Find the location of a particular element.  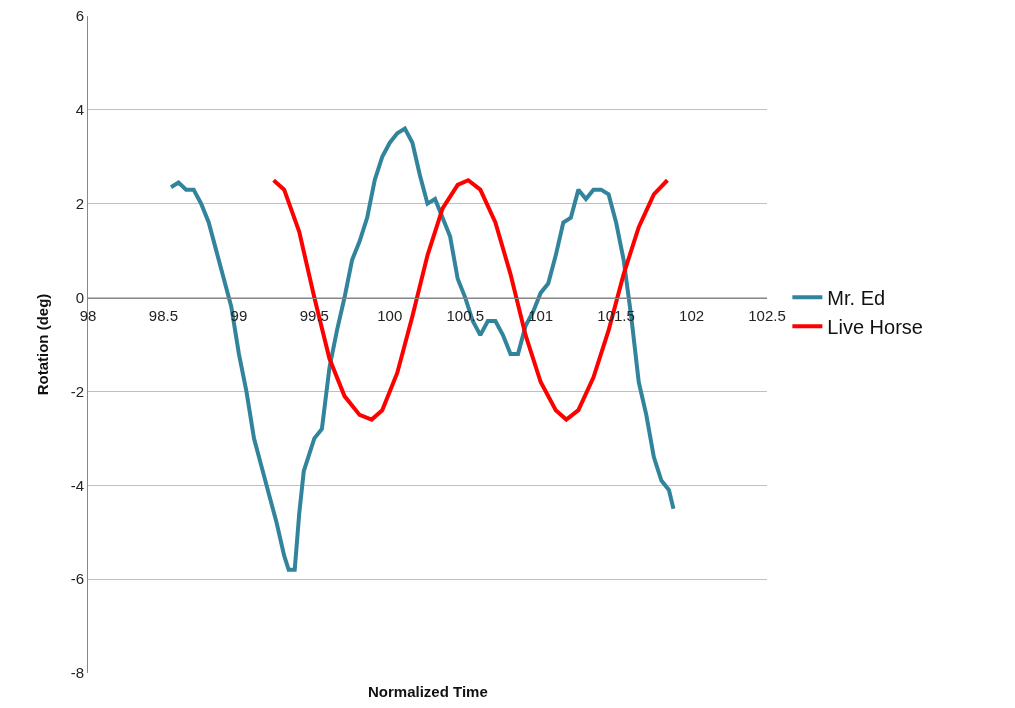

line-series is located at coordinates (470, 300).